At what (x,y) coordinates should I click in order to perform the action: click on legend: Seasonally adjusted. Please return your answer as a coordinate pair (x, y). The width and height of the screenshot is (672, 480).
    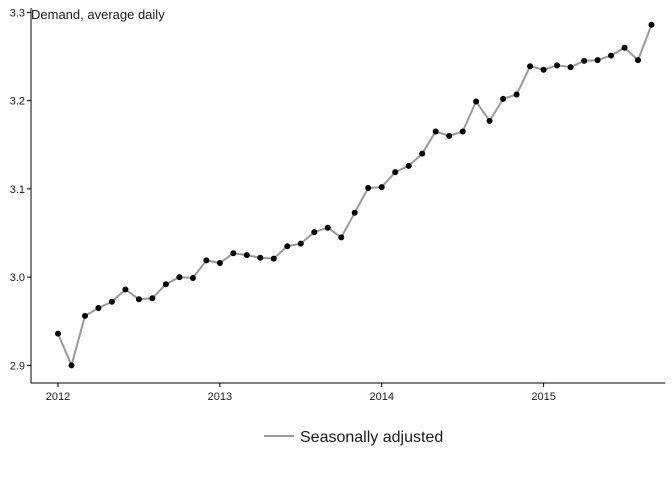
    Looking at the image, I should click on (353, 437).